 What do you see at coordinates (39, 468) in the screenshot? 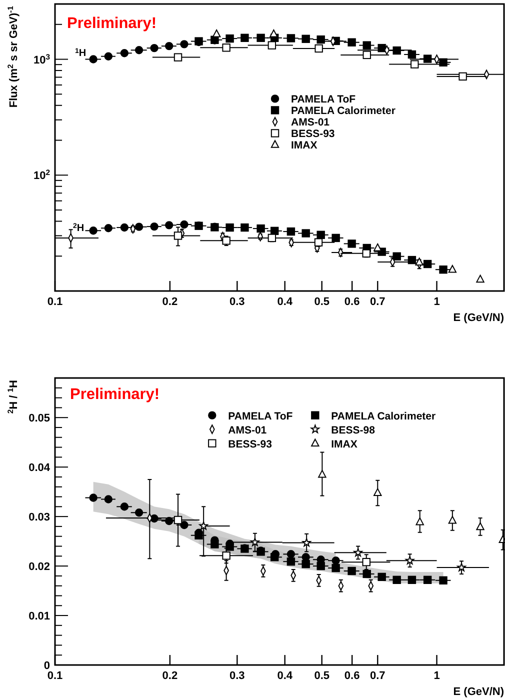
I see `y-tick-label: 0.04` at bounding box center [39, 468].